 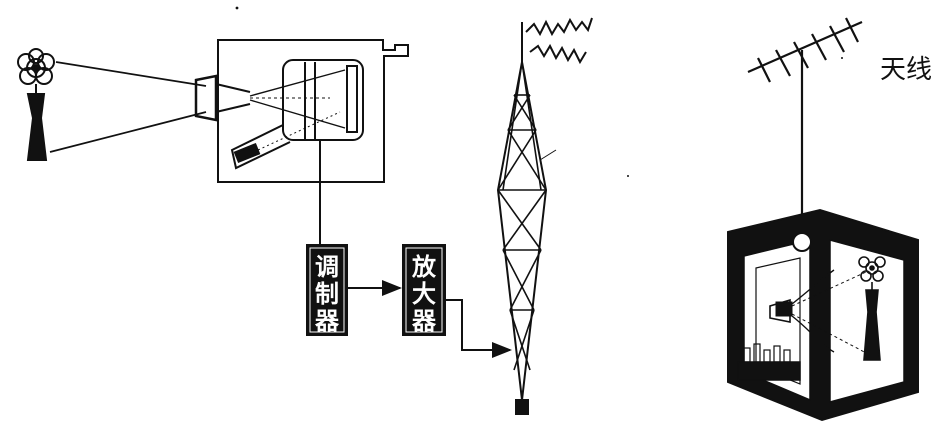 I want to click on modulator-char-1: 调, so click(x=327, y=267).